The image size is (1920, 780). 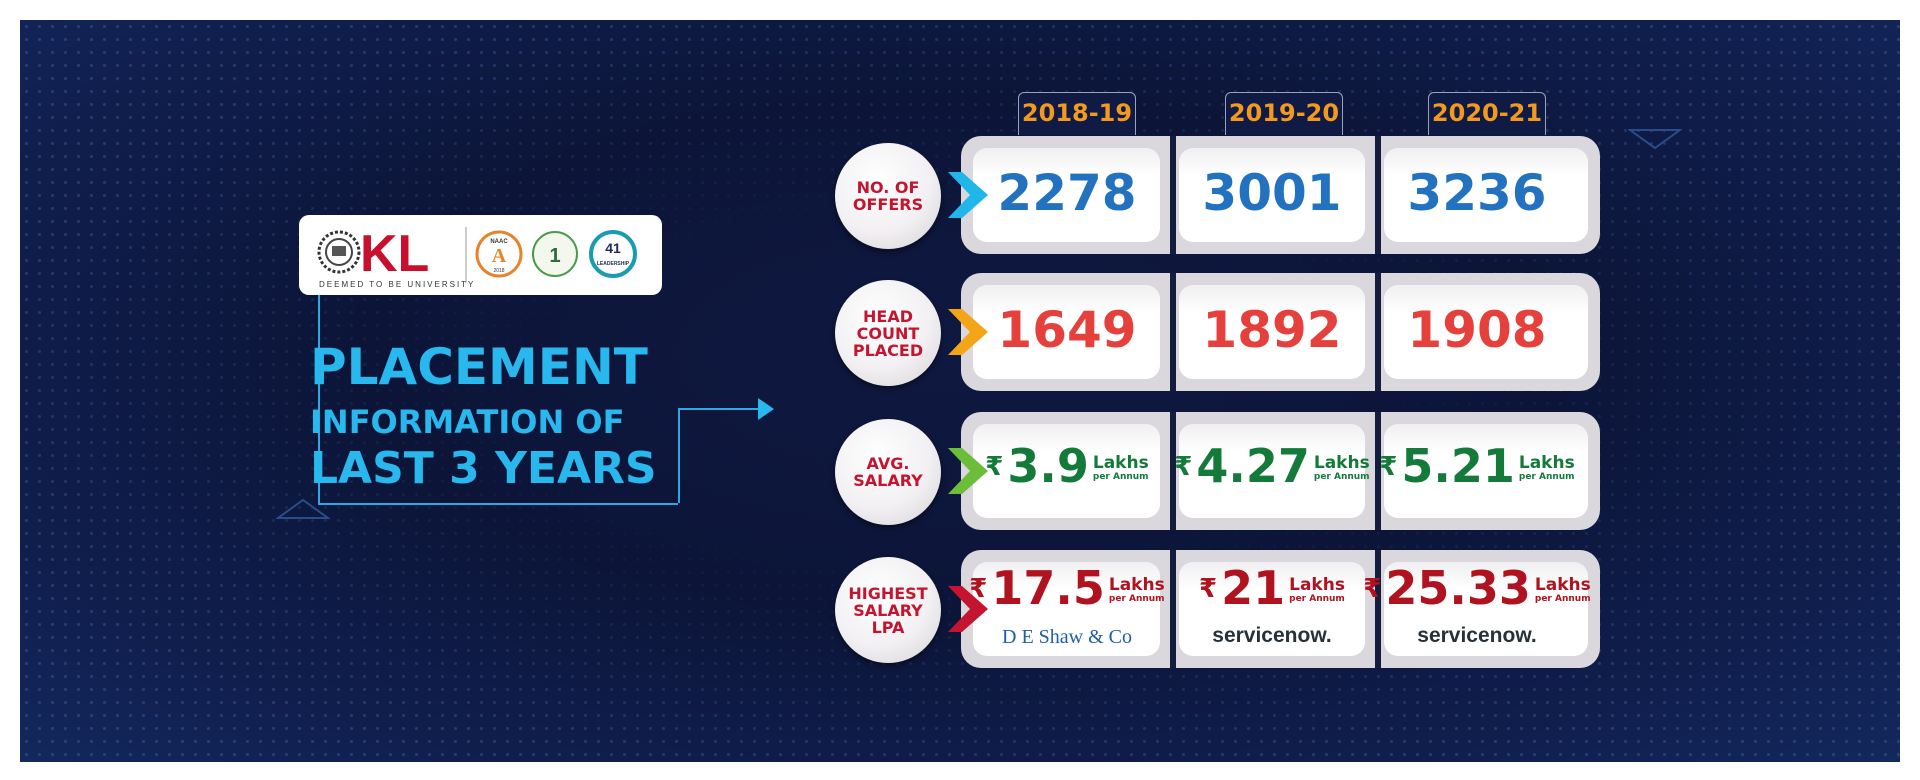 I want to click on naac-icon: NAAC A 2018, so click(x=499, y=254).